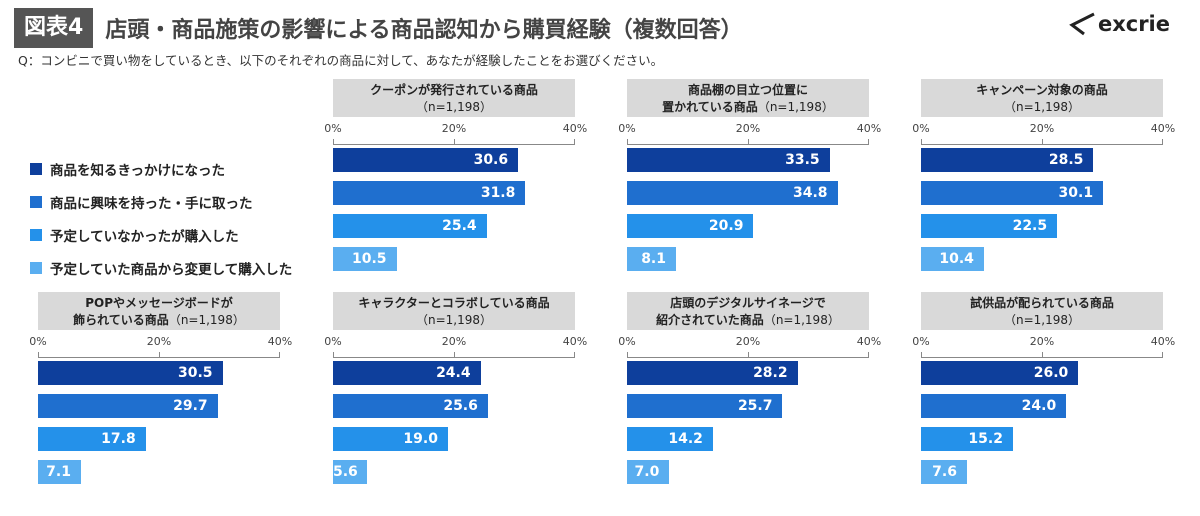 This screenshot has height=516, width=1200. Describe the element at coordinates (1012, 193) in the screenshot. I see `bar: 30.1` at that location.